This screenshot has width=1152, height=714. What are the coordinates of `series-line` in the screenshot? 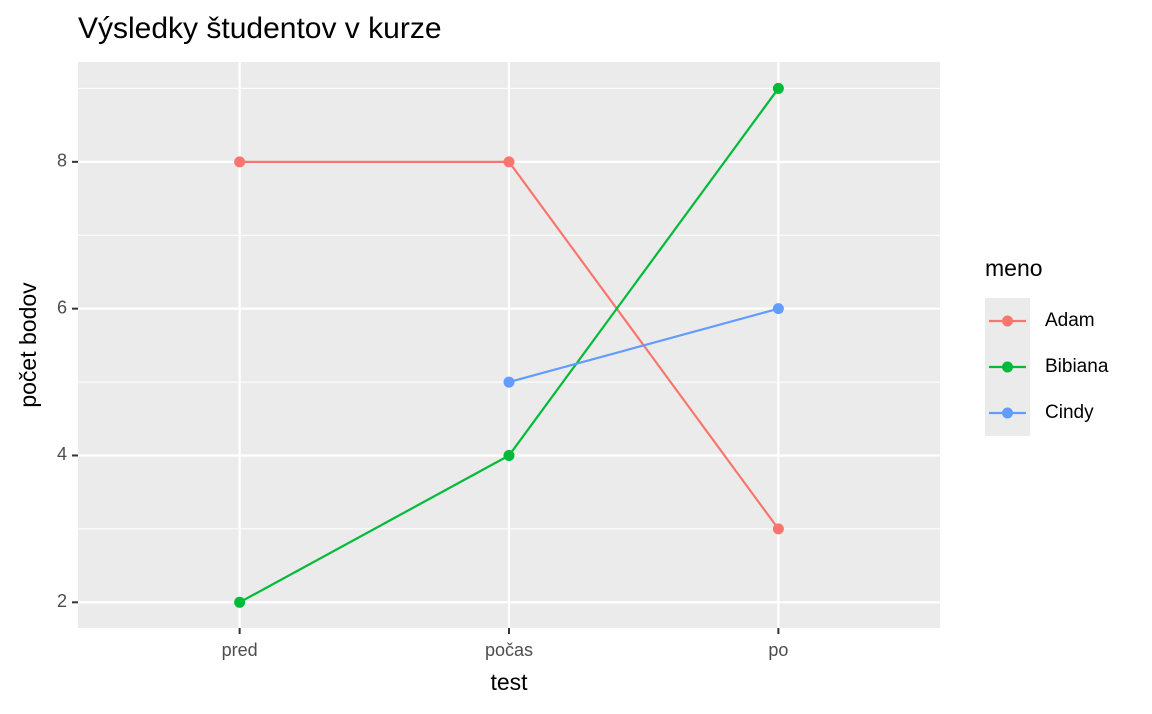 It's located at (643, 345).